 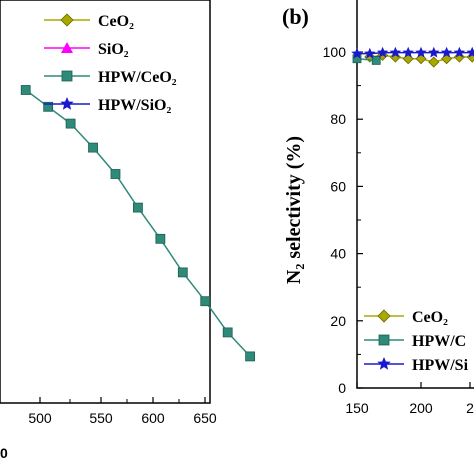 What do you see at coordinates (40, 418) in the screenshot?
I see `panel-a-x-tick-label: 500` at bounding box center [40, 418].